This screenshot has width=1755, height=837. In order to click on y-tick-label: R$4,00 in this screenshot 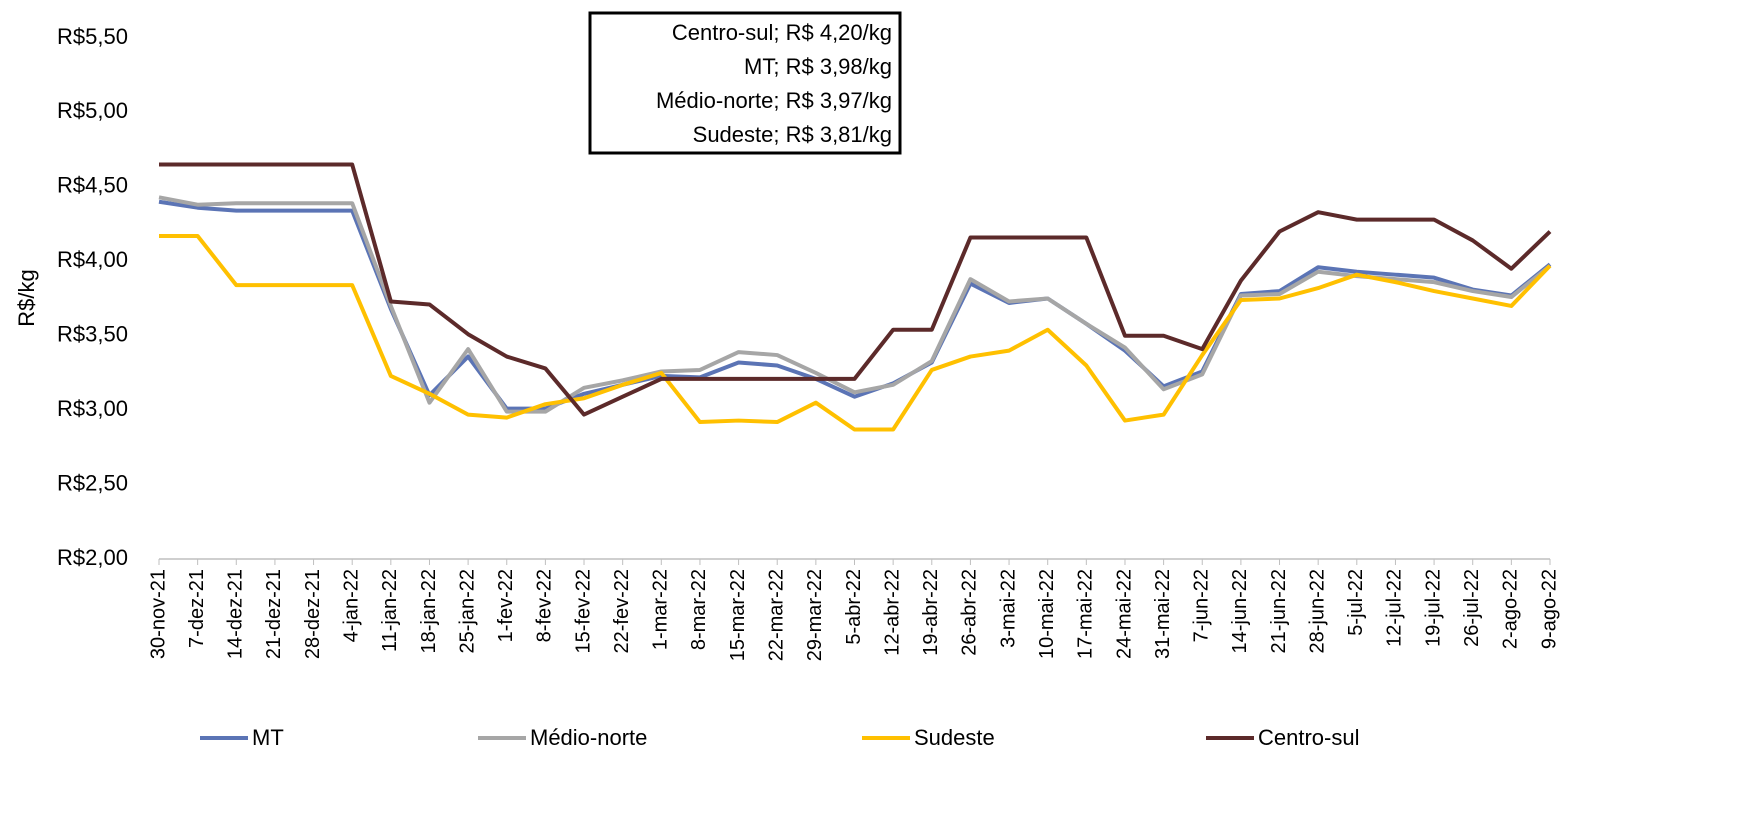, I will do `click(92, 259)`.